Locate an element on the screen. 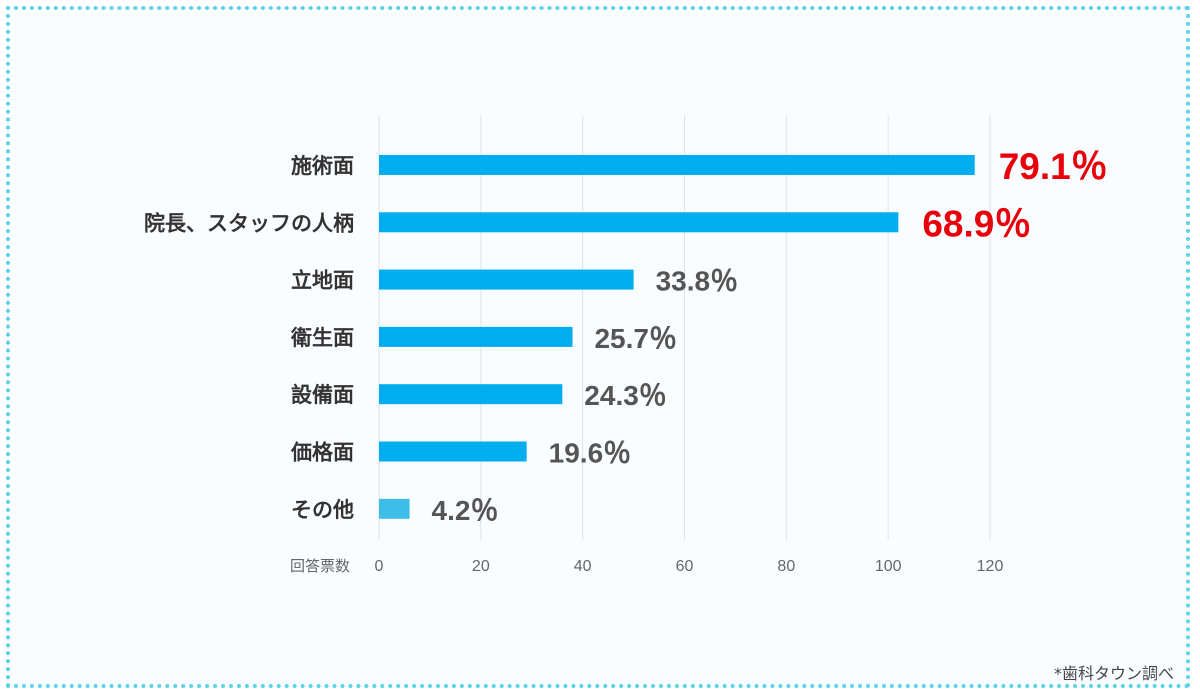 This screenshot has height=700, width=1200. category-label: 院長、スタッフの人柄 is located at coordinates (249, 223).